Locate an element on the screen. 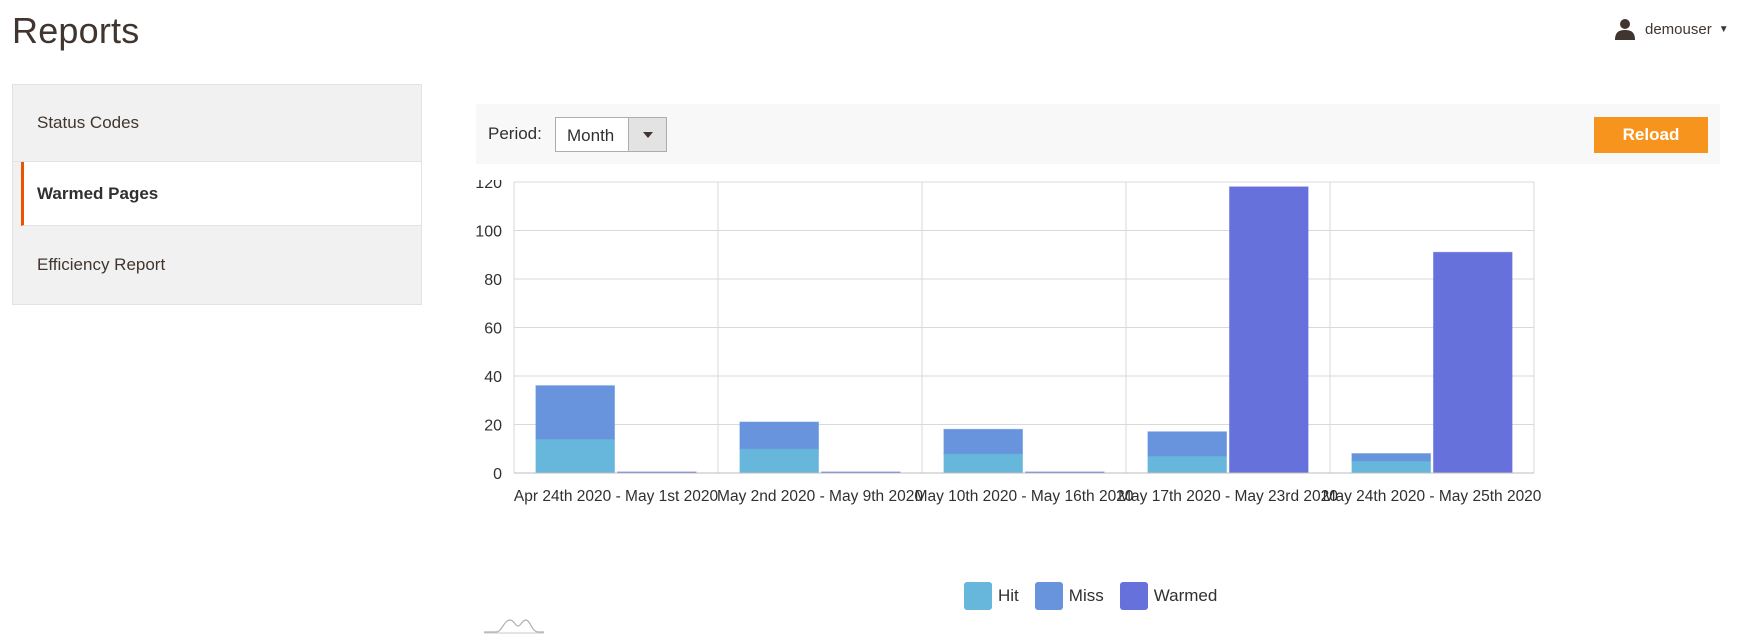 This screenshot has width=1744, height=643. period-select: Month is located at coordinates (611, 134).